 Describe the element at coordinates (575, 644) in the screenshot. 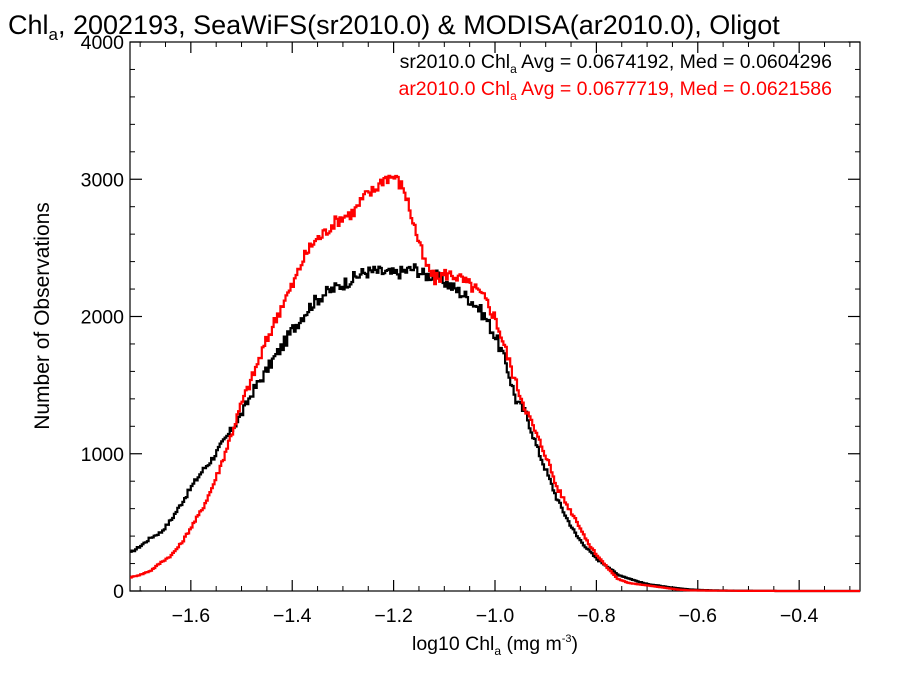

I see `x-axis-label-post: )` at that location.